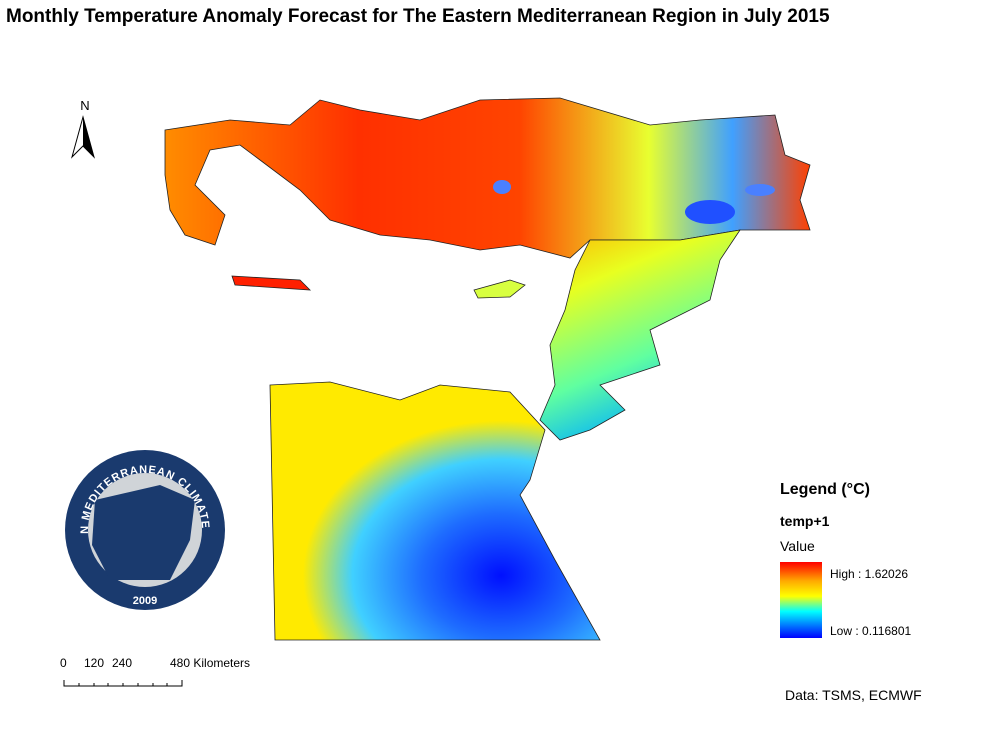 Image resolution: width=1005 pixels, height=735 pixels. What do you see at coordinates (487, 178) in the screenshot?
I see `turkey-greece` at bounding box center [487, 178].